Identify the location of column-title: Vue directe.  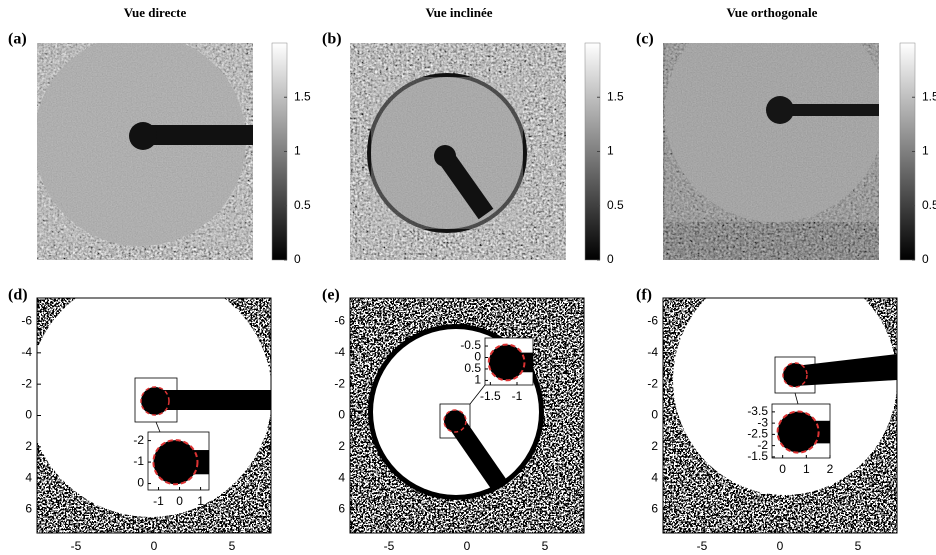
(155, 12).